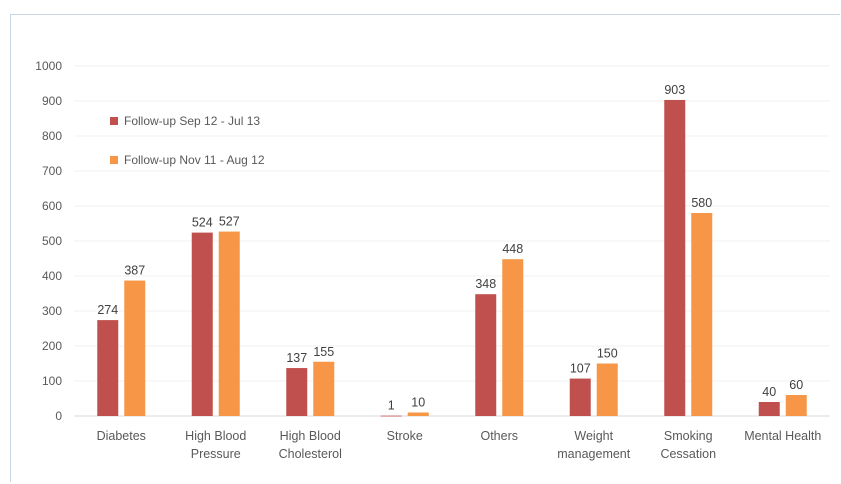 This screenshot has width=841, height=484. I want to click on data-label: 40, so click(769, 392).